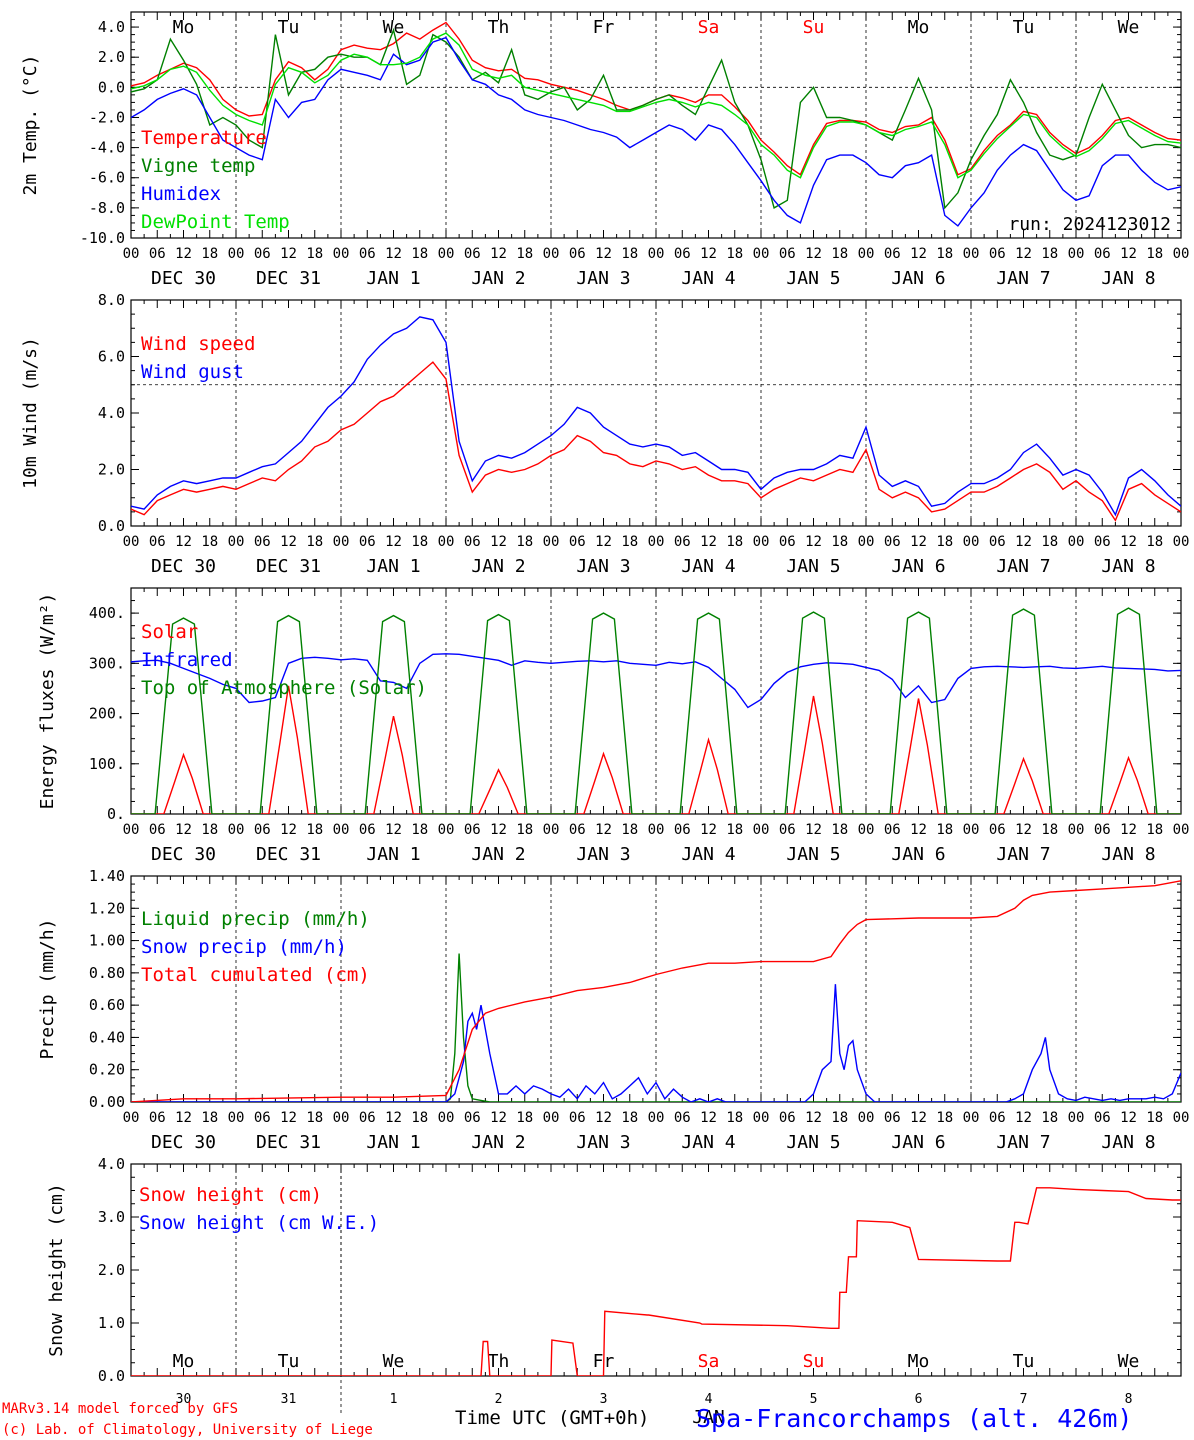 Image resolution: width=1194 pixels, height=1440 pixels. Describe the element at coordinates (1129, 1399) in the screenshot. I see `x-day-label: 8` at that location.